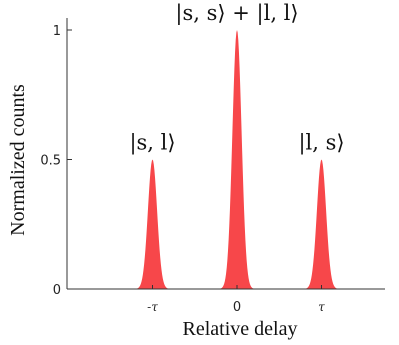  Describe the element at coordinates (18, 160) in the screenshot. I see `y-axis-title: Normalized counts` at that location.